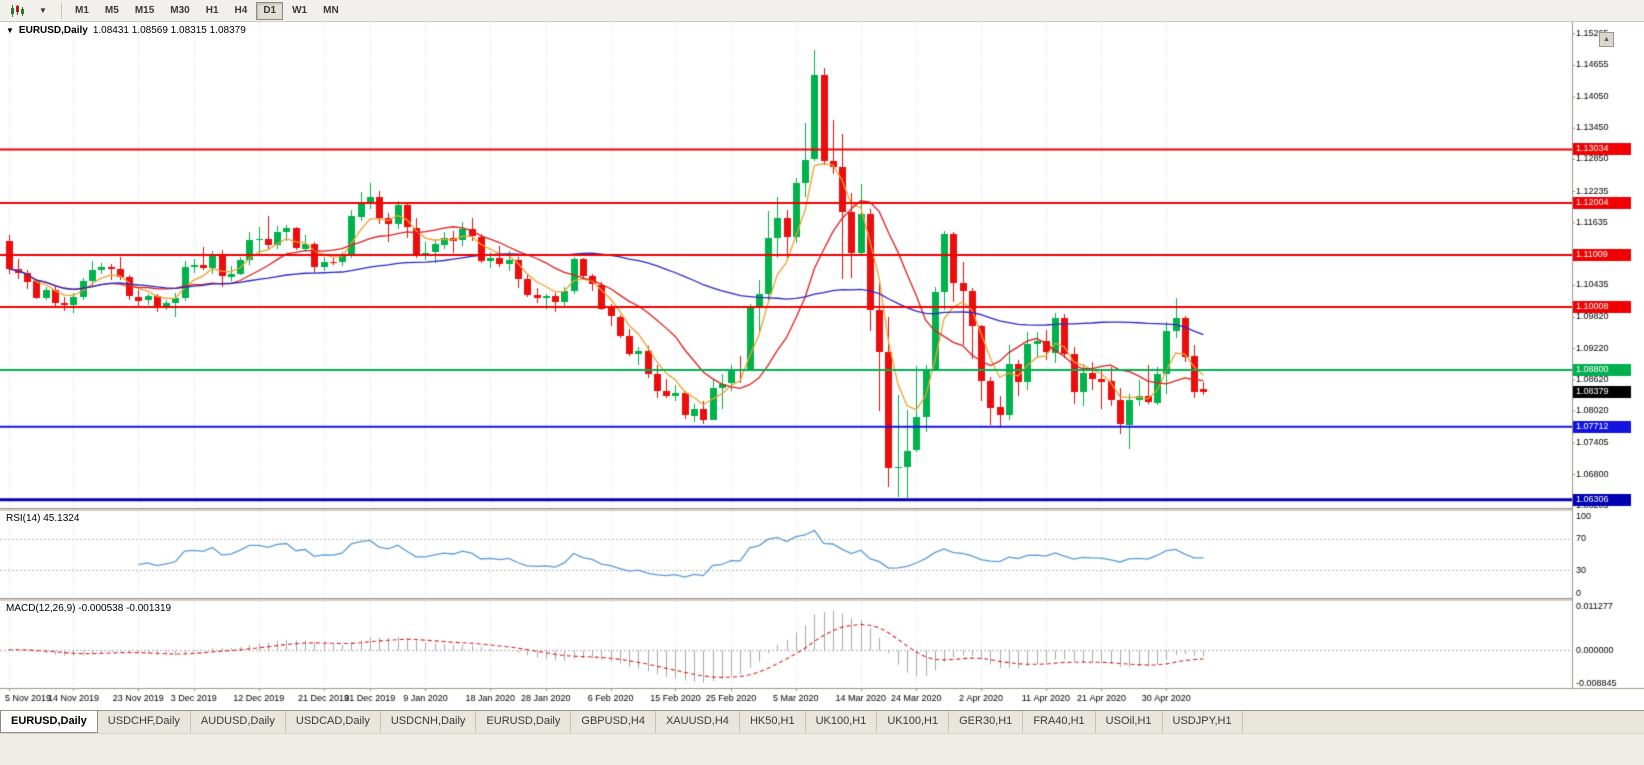  I want to click on tab-xauusd-h4-7: XAUUSD,H4, so click(698, 722).